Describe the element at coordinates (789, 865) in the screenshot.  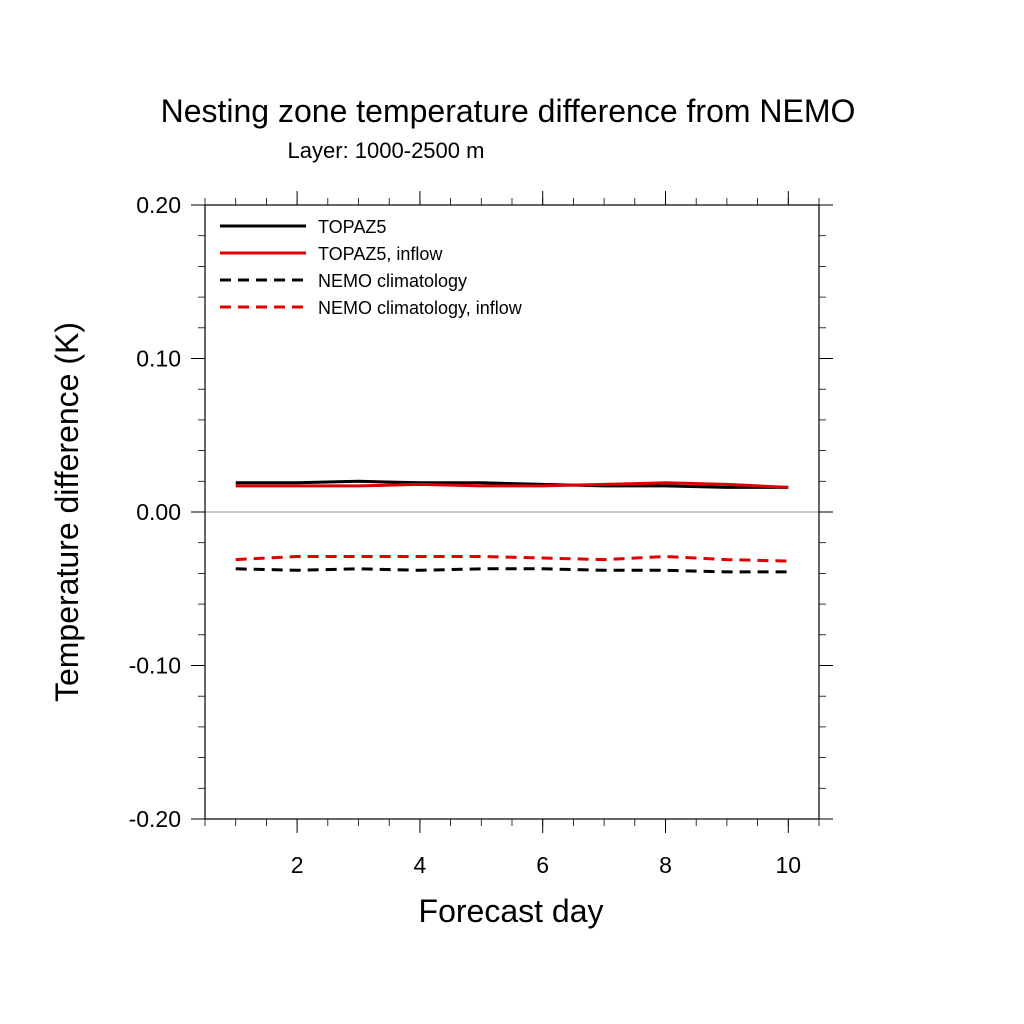
I see `x-tick-label: 10` at that location.